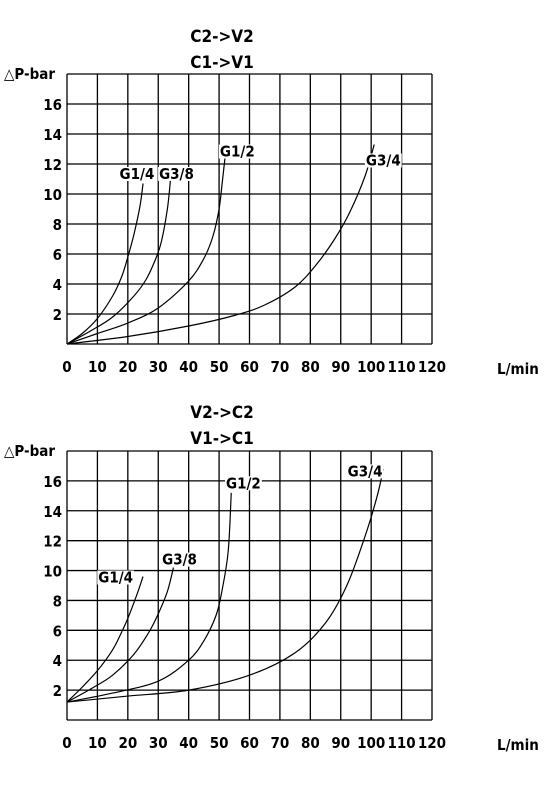 This screenshot has height=786, width=556. I want to click on chart-title-line-1: C2->V2, so click(222, 37).